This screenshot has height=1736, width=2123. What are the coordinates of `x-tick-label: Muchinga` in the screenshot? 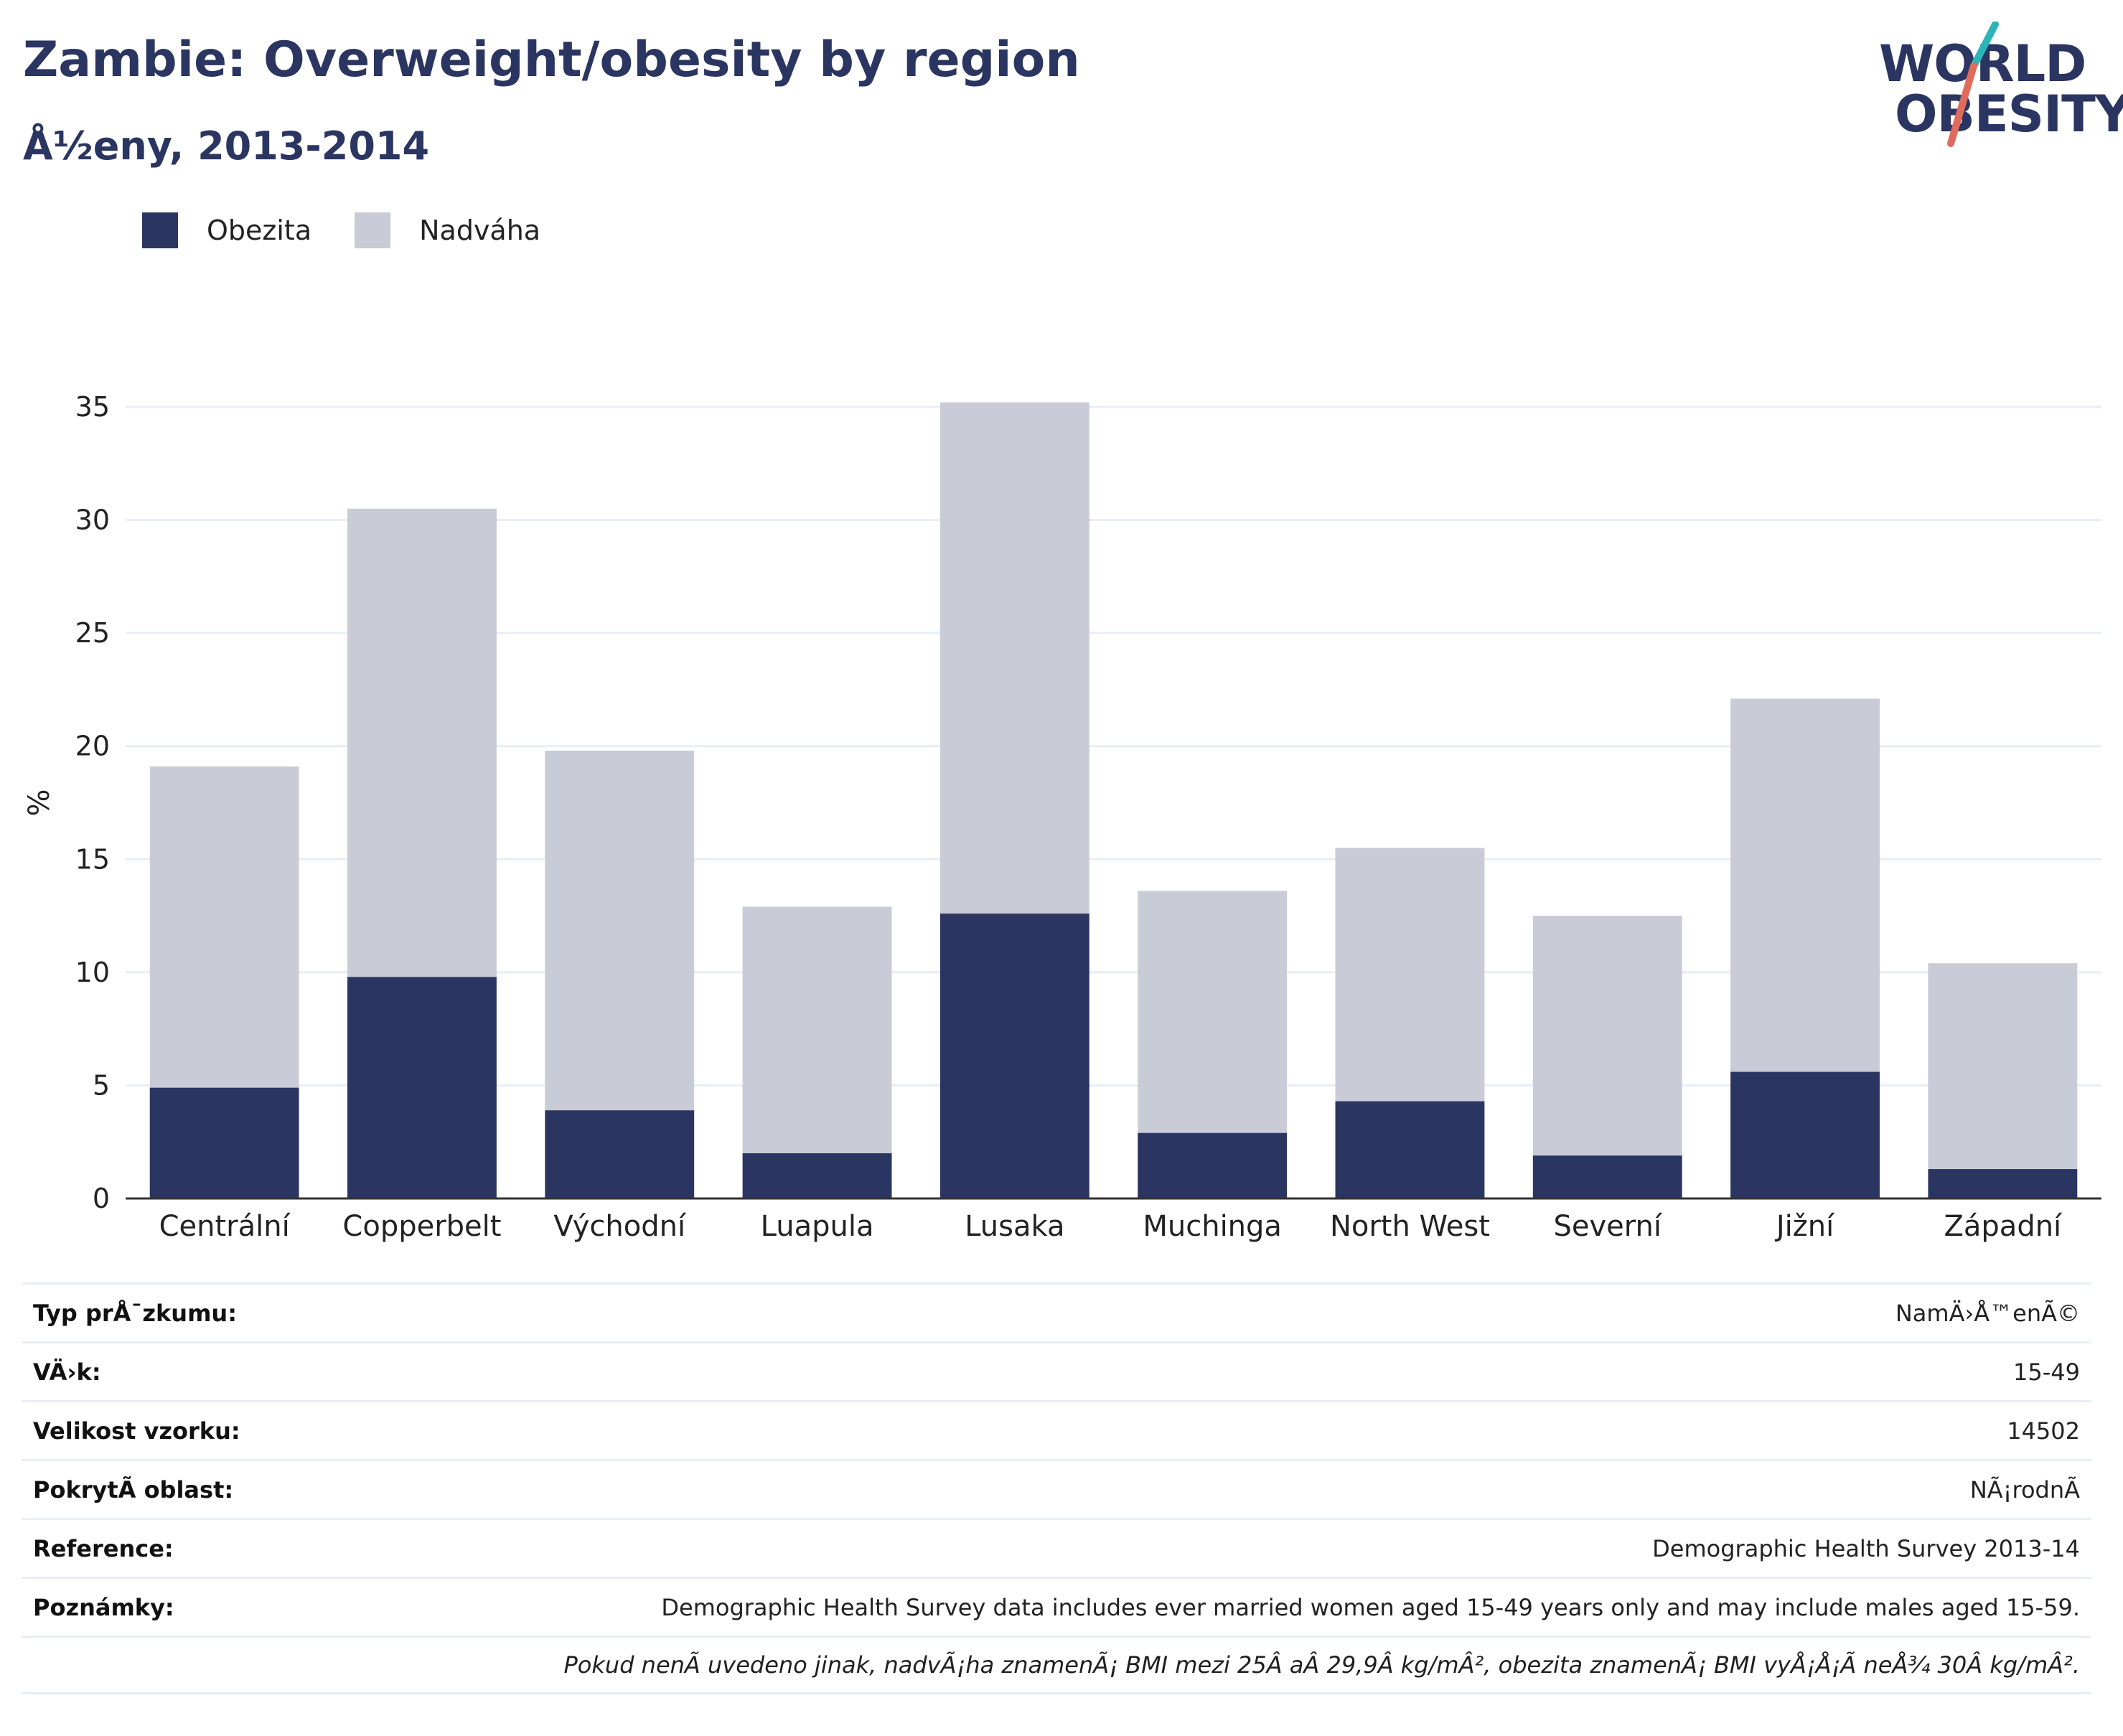 It's located at (1212, 1226).